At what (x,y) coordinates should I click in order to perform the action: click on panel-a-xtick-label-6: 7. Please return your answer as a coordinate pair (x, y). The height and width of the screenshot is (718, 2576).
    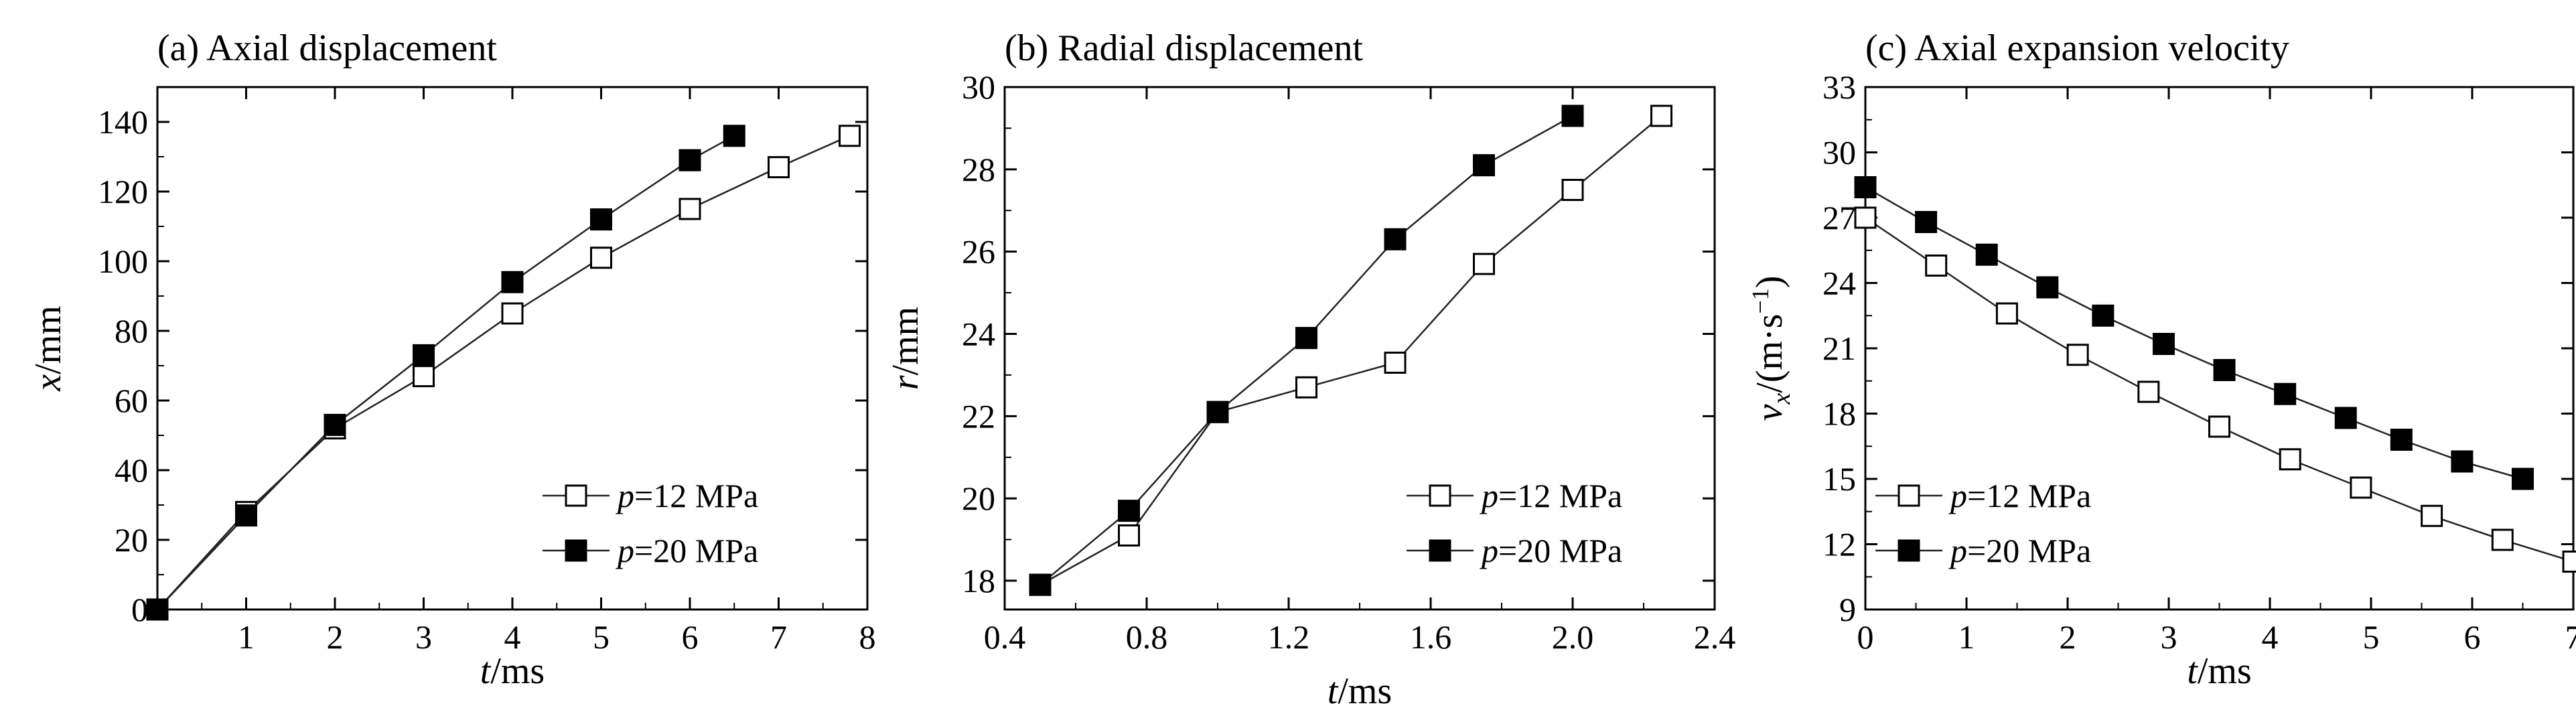
    Looking at the image, I should click on (778, 637).